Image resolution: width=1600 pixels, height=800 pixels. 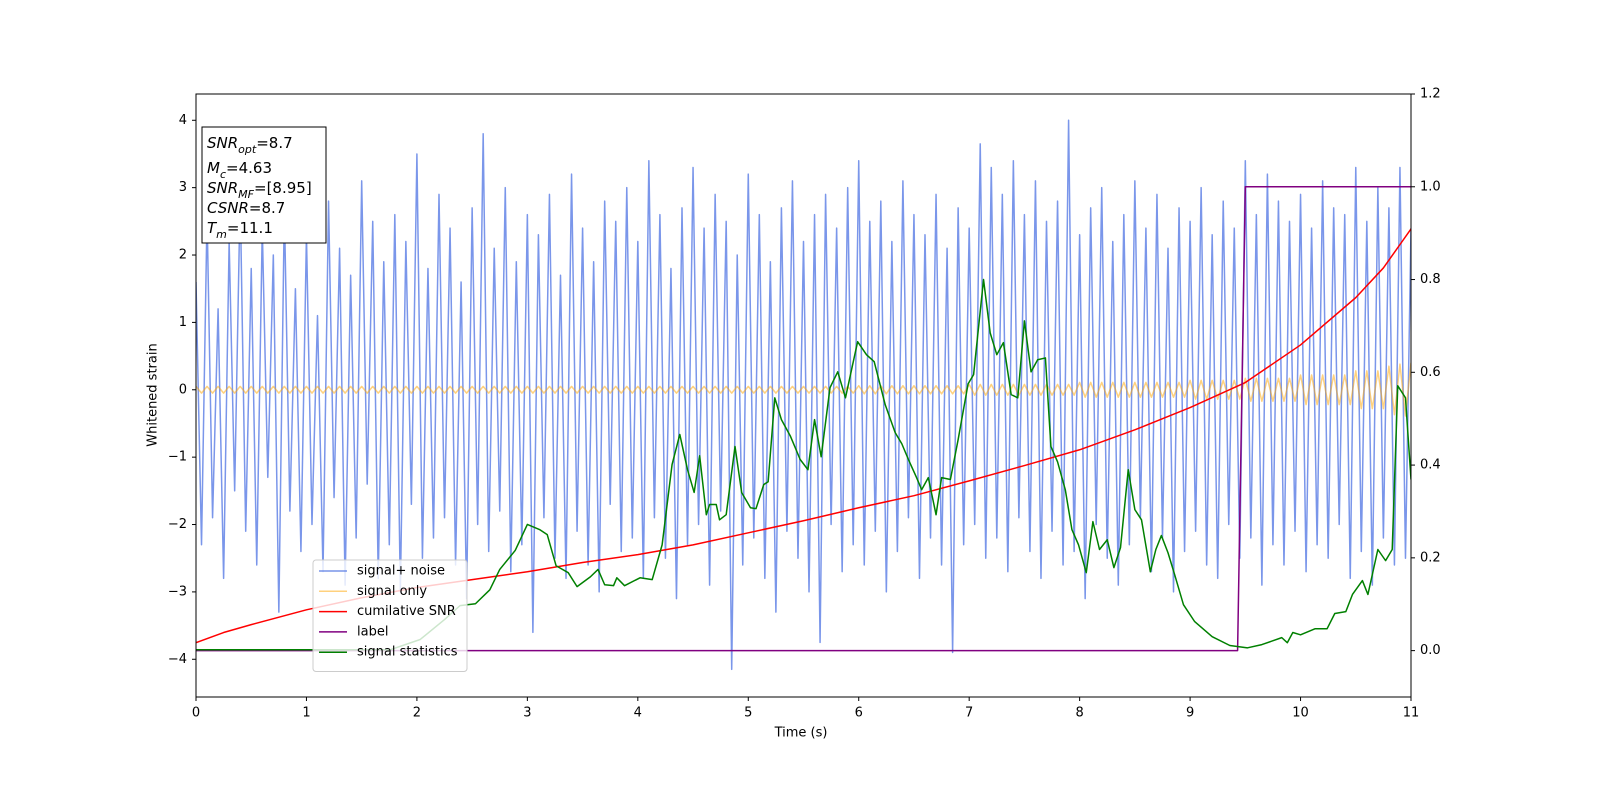 I want to click on x-tick-label: 10, so click(x=1300, y=713).